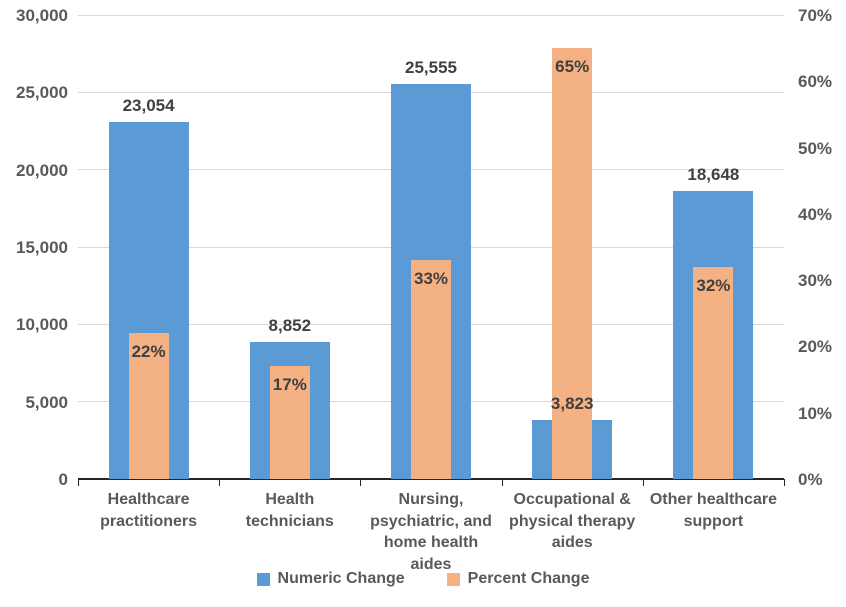 This screenshot has height=607, width=846. What do you see at coordinates (815, 15) in the screenshot?
I see `right-axis-tick-label: 70%` at bounding box center [815, 15].